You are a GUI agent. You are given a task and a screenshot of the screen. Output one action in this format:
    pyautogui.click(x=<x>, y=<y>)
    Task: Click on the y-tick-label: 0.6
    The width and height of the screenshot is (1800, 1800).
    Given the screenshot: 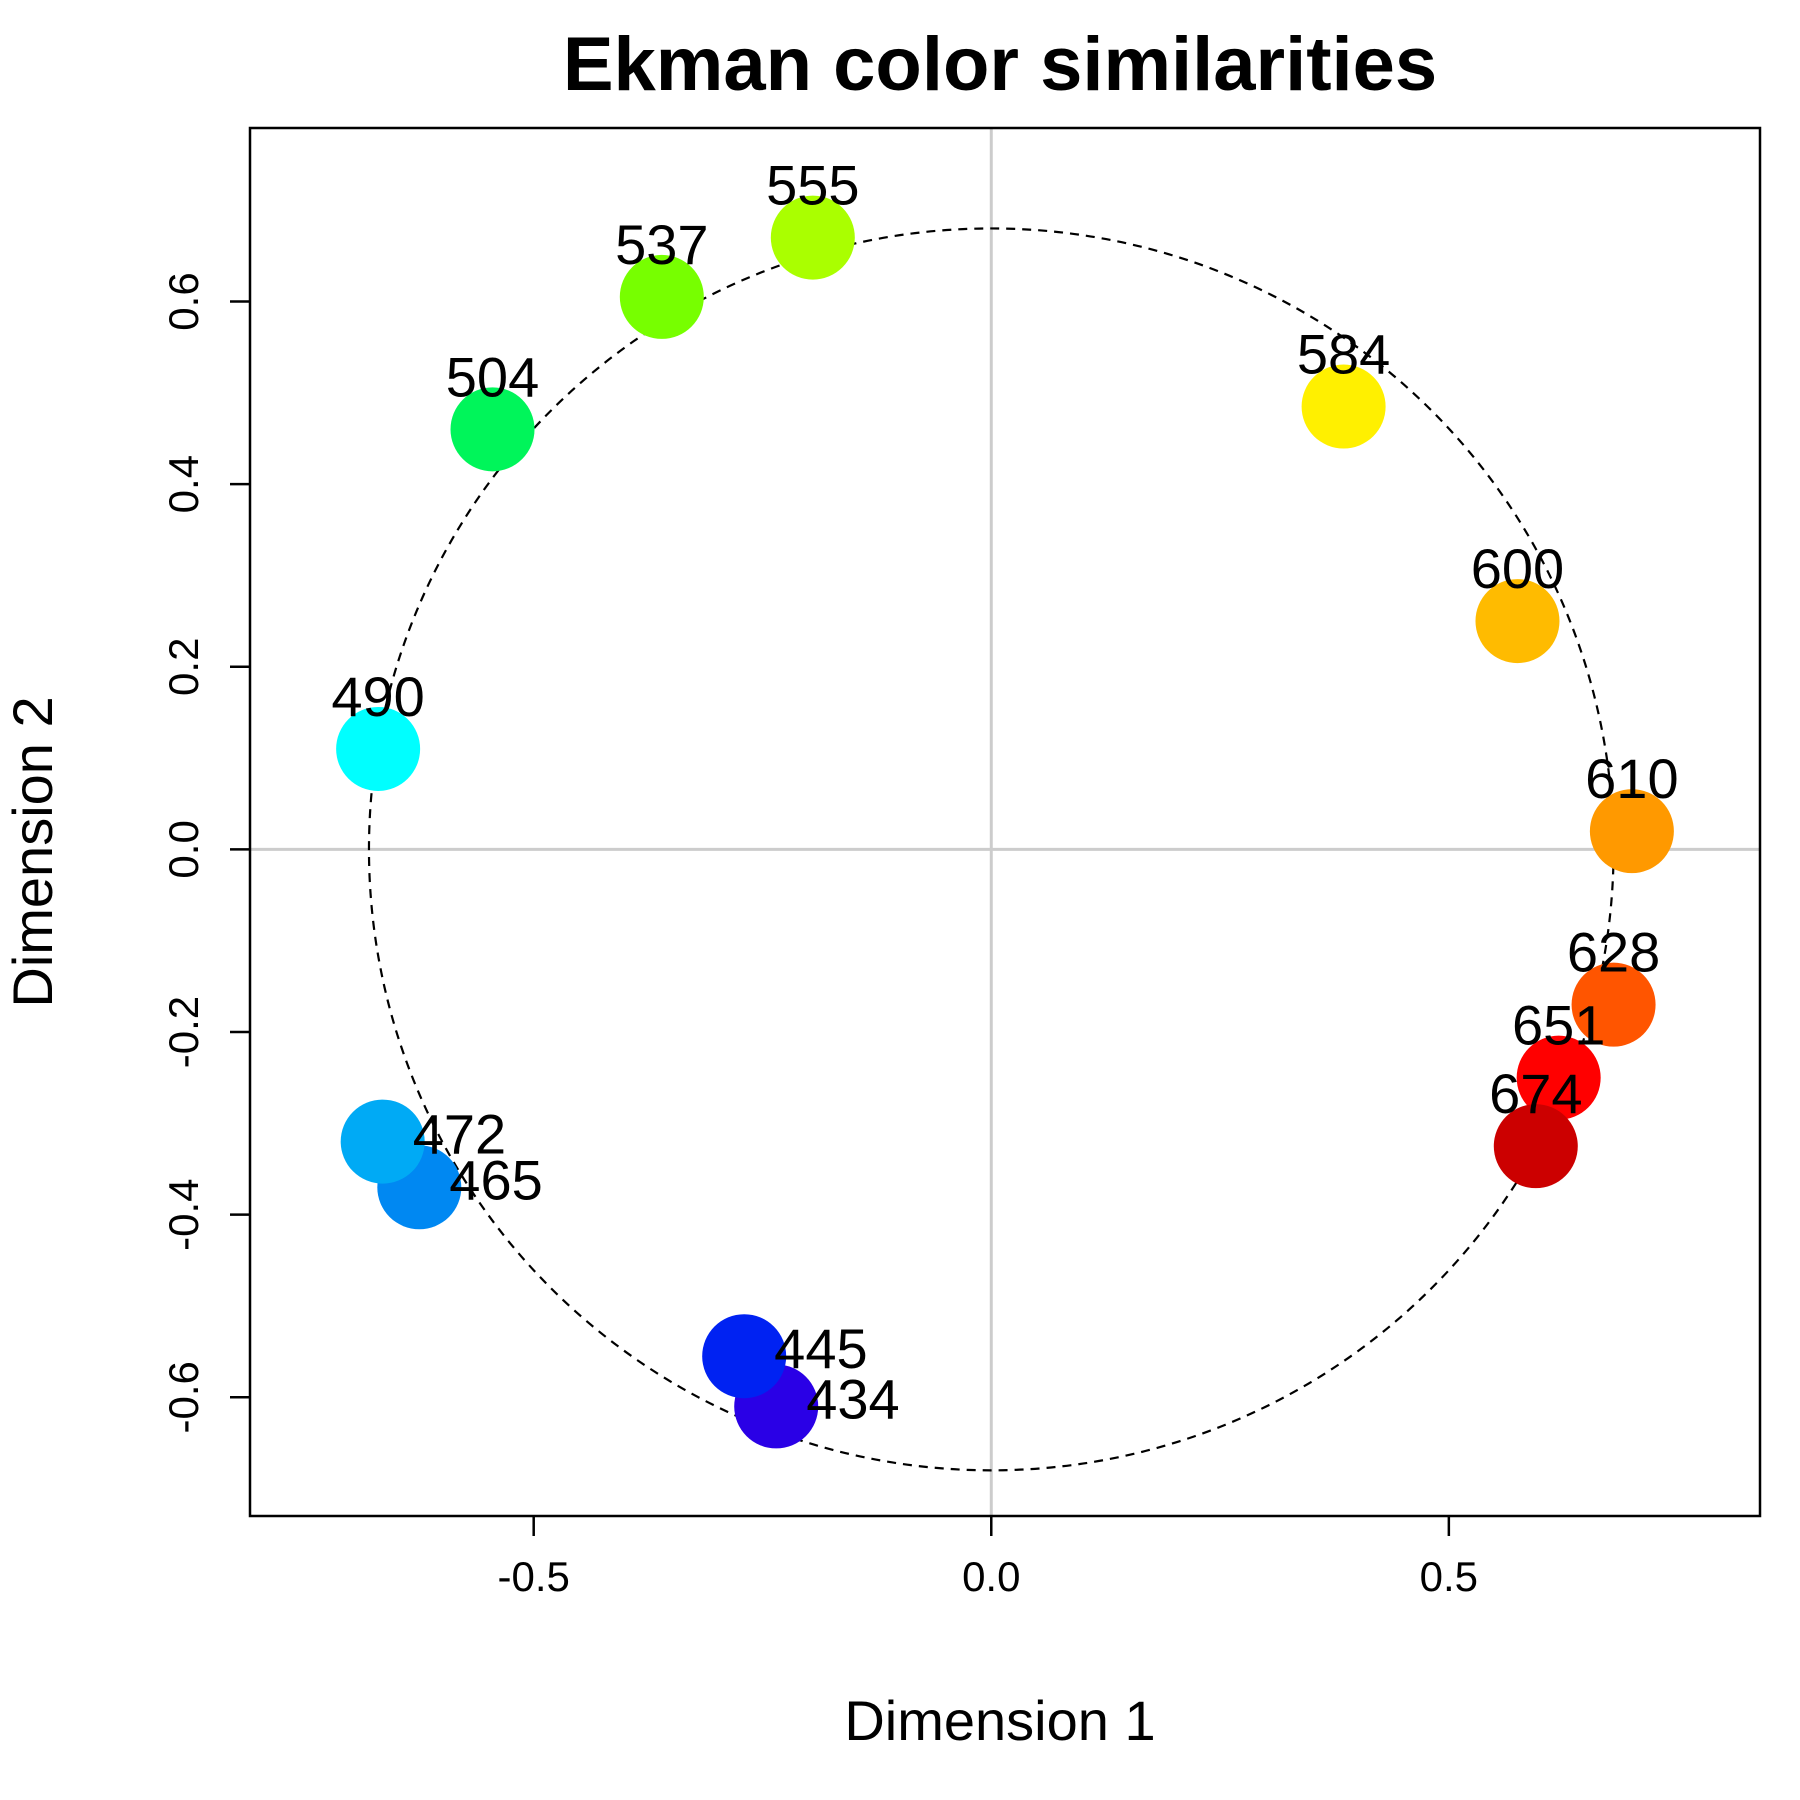 What is the action you would take?
    pyautogui.click(x=183, y=301)
    